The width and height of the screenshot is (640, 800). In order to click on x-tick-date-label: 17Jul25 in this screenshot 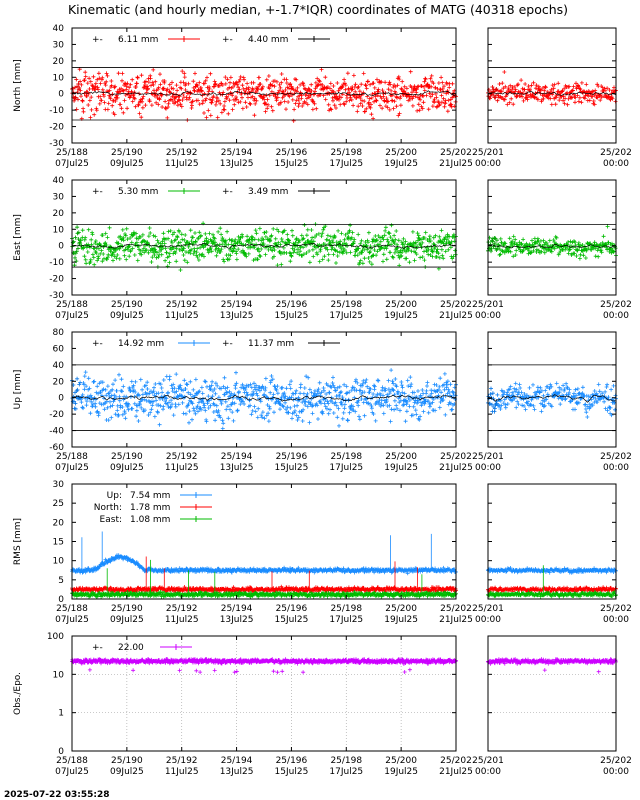, I will do `click(346, 164)`.